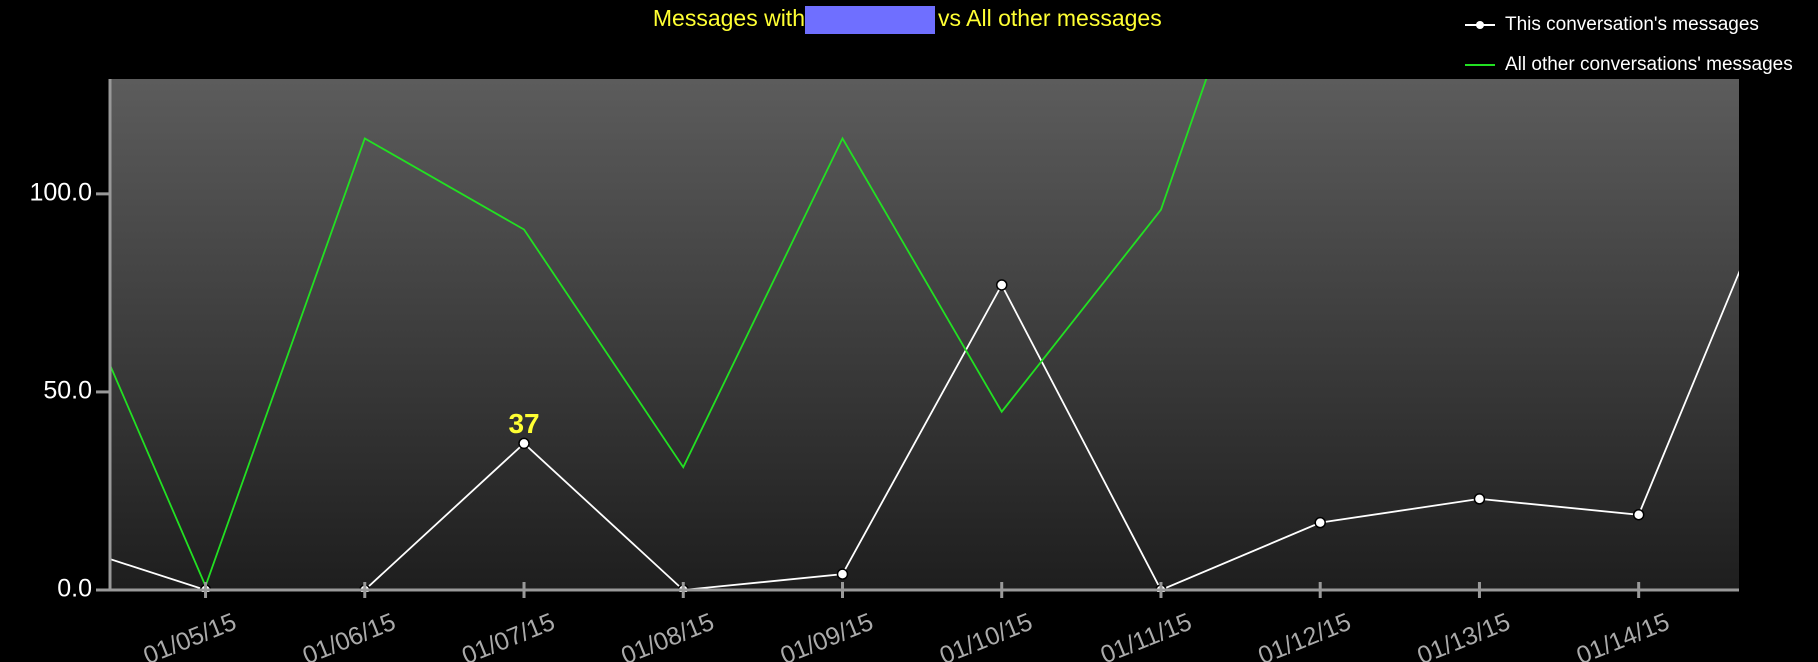  Describe the element at coordinates (729, 18) in the screenshot. I see `chart-title: Messages with` at that location.